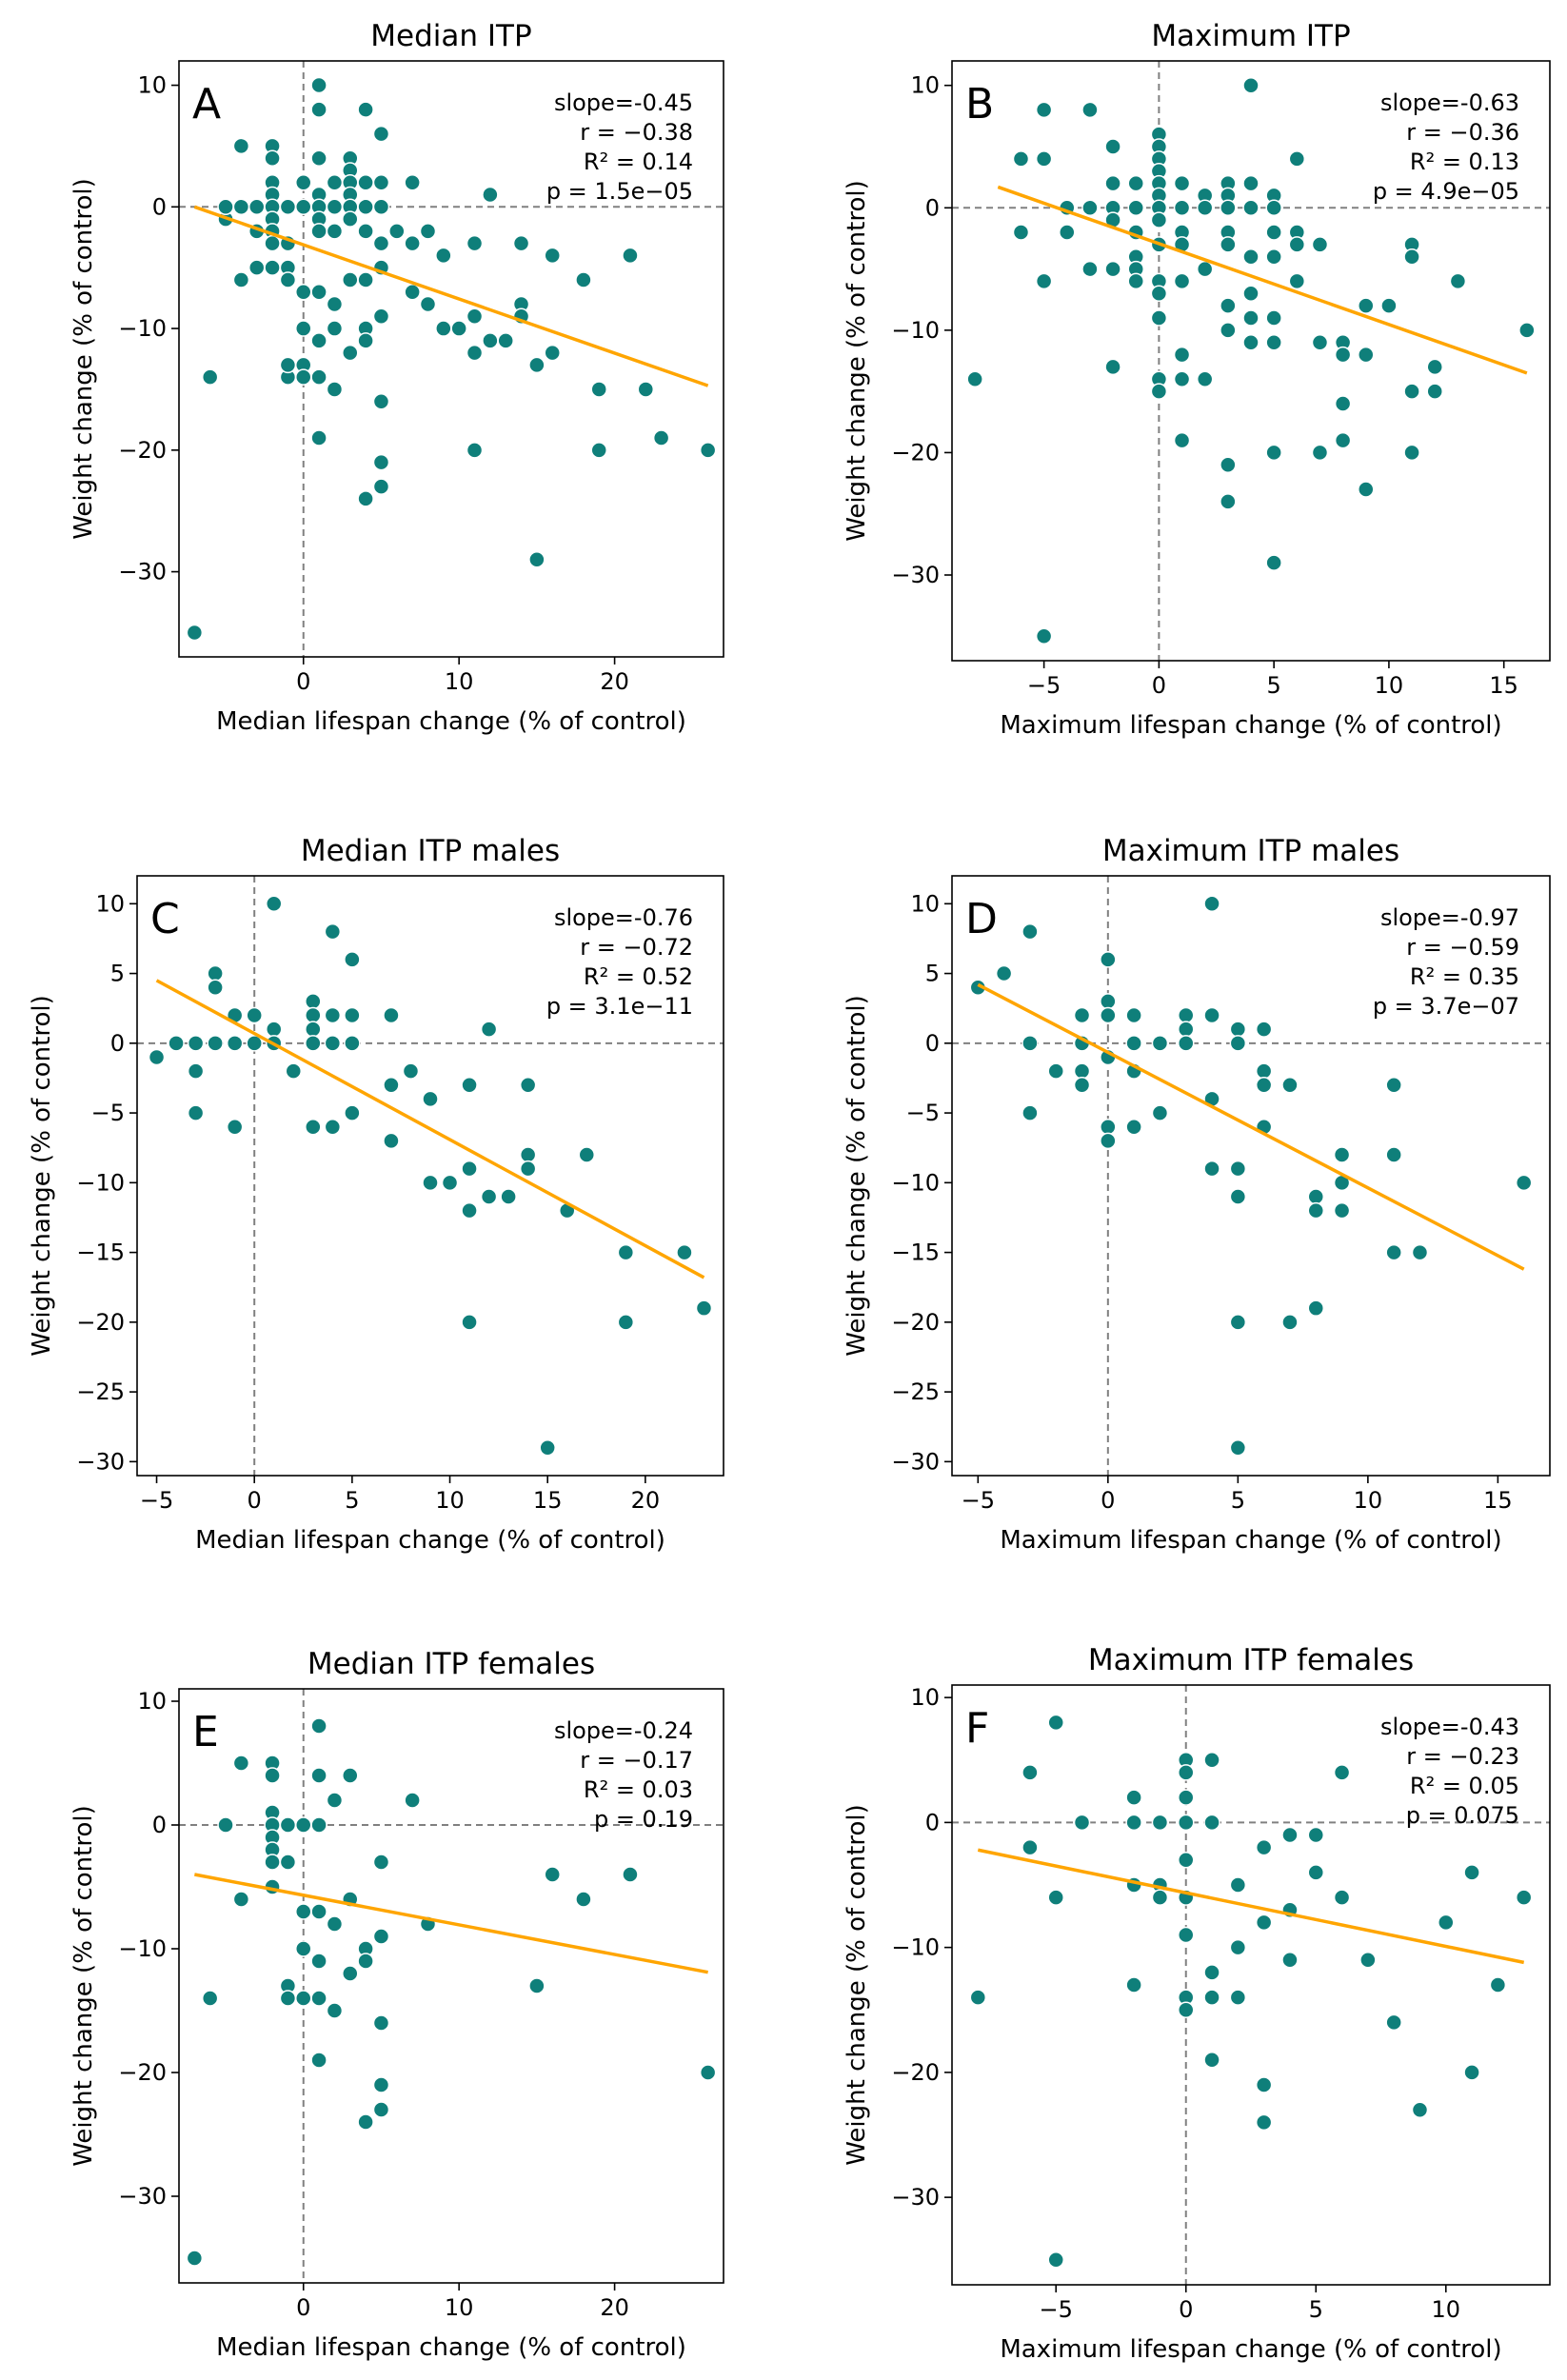  I want to click on x-tick-label: 15, so click(548, 1500).